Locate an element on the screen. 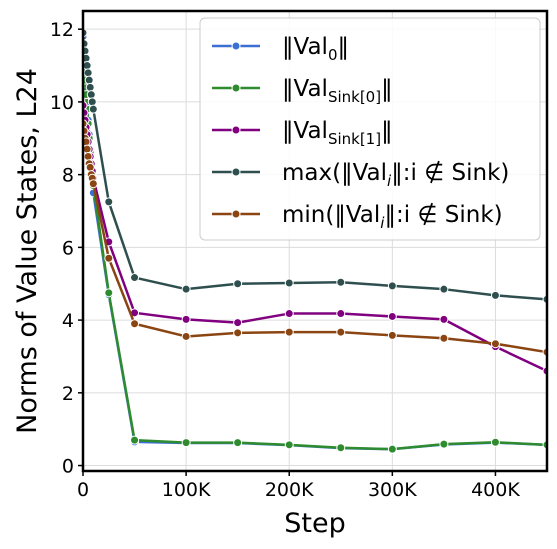 The image size is (557, 549). x-axis-ticks: 0 100K 200K 300K 400K is located at coordinates (298, 486).